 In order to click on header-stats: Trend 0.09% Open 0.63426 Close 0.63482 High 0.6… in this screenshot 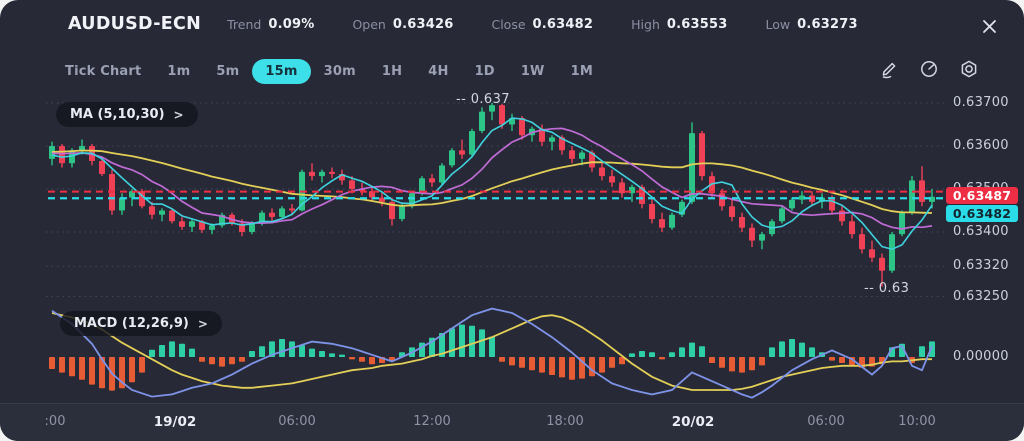, I will do `click(542, 24)`.